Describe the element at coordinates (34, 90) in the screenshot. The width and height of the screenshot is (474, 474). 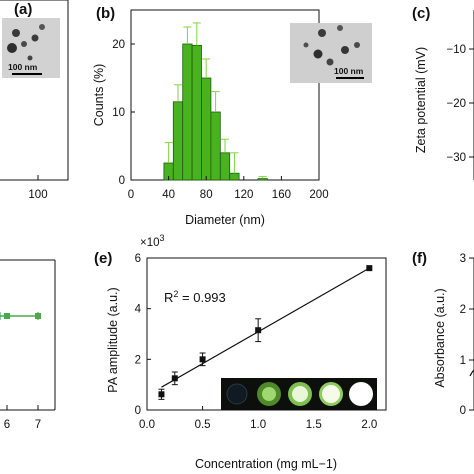
I see `panel-a-frame` at that location.